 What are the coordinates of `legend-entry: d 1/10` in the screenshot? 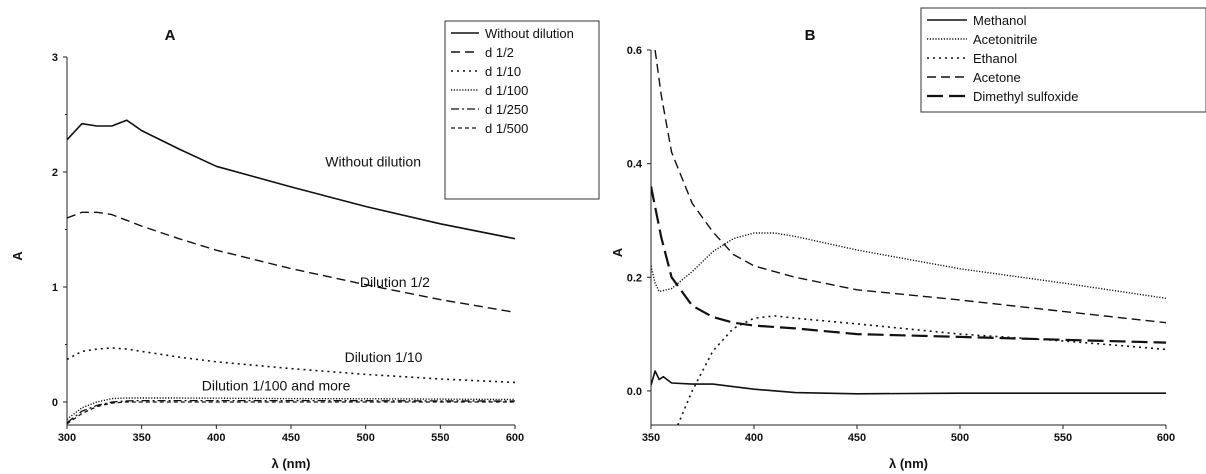 It's located at (503, 71).